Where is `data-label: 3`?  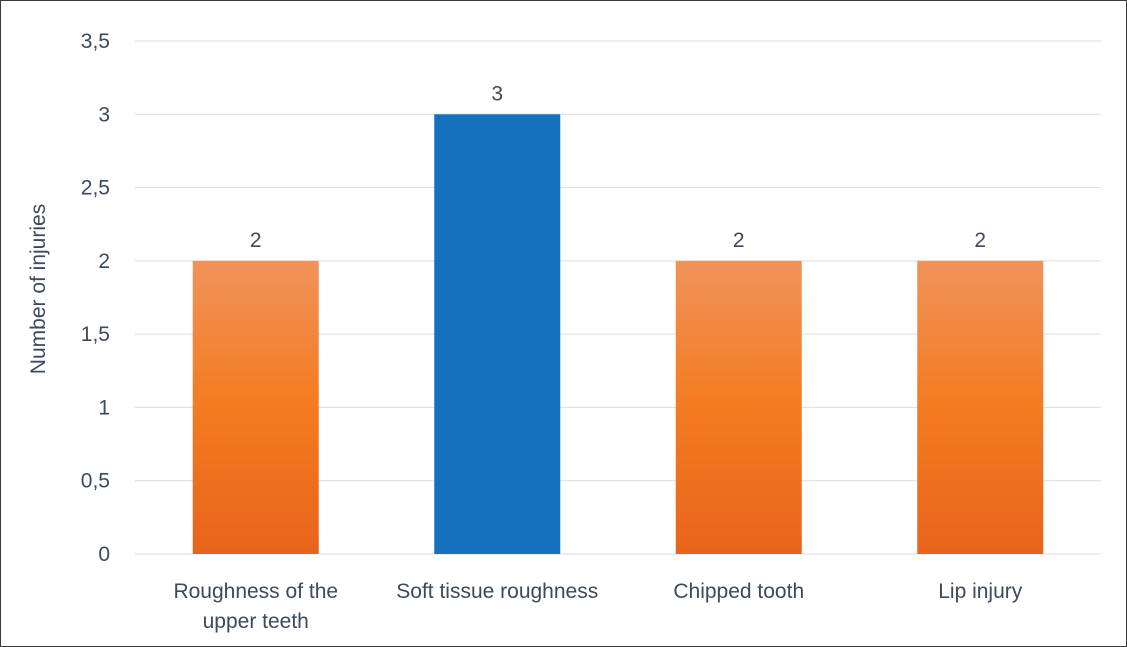 data-label: 3 is located at coordinates (497, 93).